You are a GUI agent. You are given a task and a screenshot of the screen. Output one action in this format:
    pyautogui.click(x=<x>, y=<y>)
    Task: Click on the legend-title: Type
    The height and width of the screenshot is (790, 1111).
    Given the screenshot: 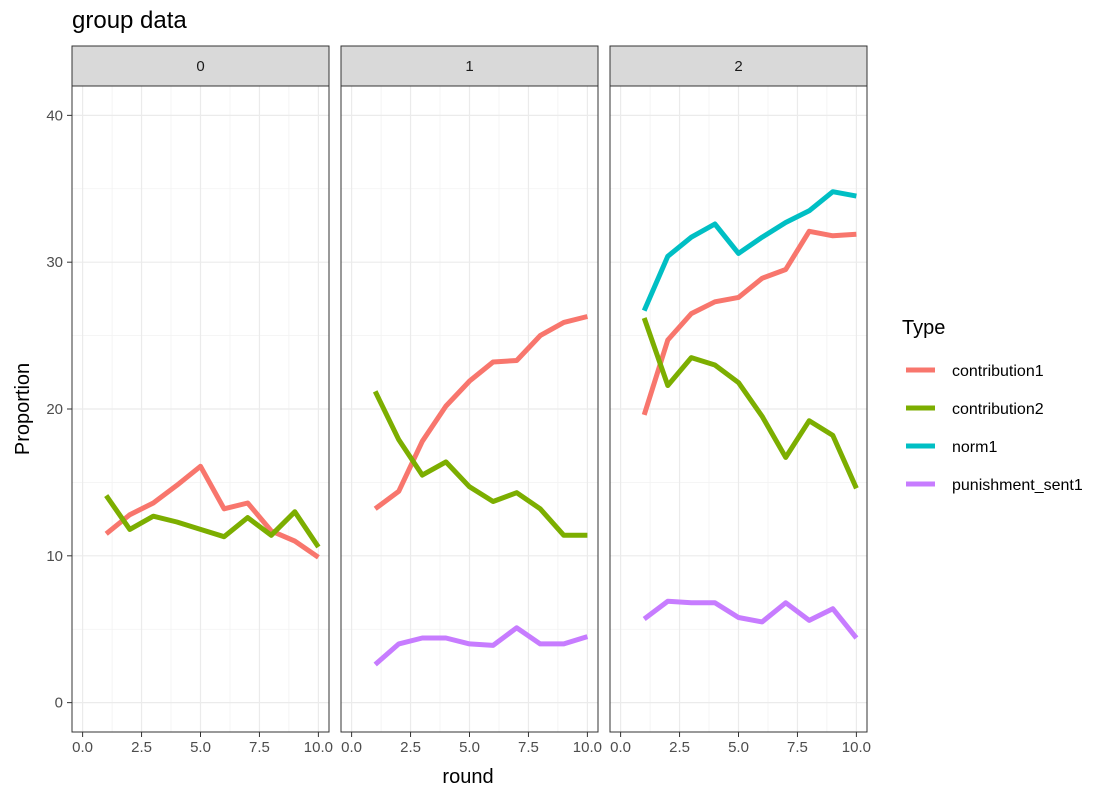 What is the action you would take?
    pyautogui.click(x=923, y=328)
    